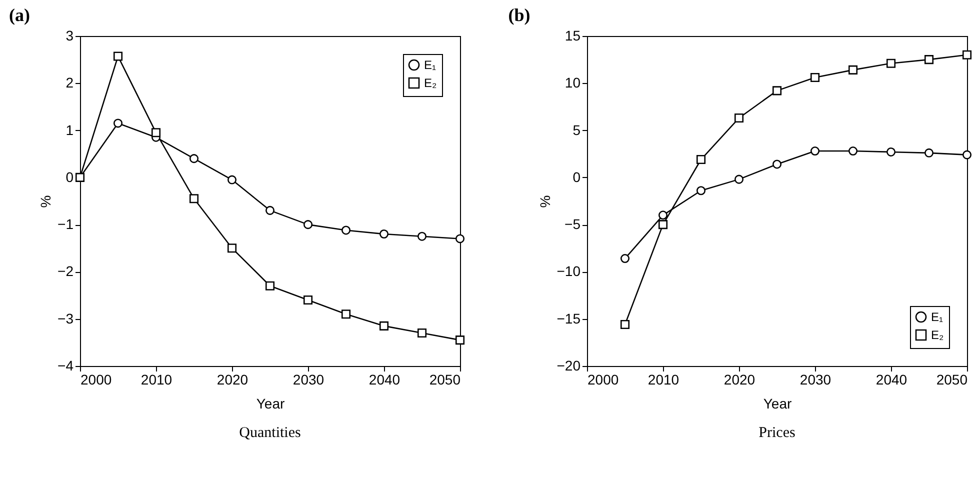  What do you see at coordinates (66, 271) in the screenshot?
I see `y-tick-label: −2` at bounding box center [66, 271].